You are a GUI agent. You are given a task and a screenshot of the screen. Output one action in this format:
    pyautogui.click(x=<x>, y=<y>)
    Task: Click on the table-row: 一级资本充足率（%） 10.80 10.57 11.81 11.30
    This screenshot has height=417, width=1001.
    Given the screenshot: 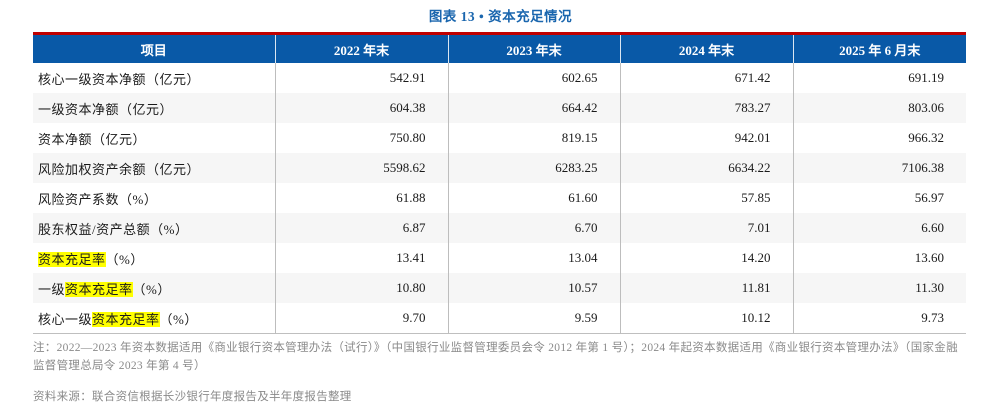 What is the action you would take?
    pyautogui.click(x=499, y=288)
    